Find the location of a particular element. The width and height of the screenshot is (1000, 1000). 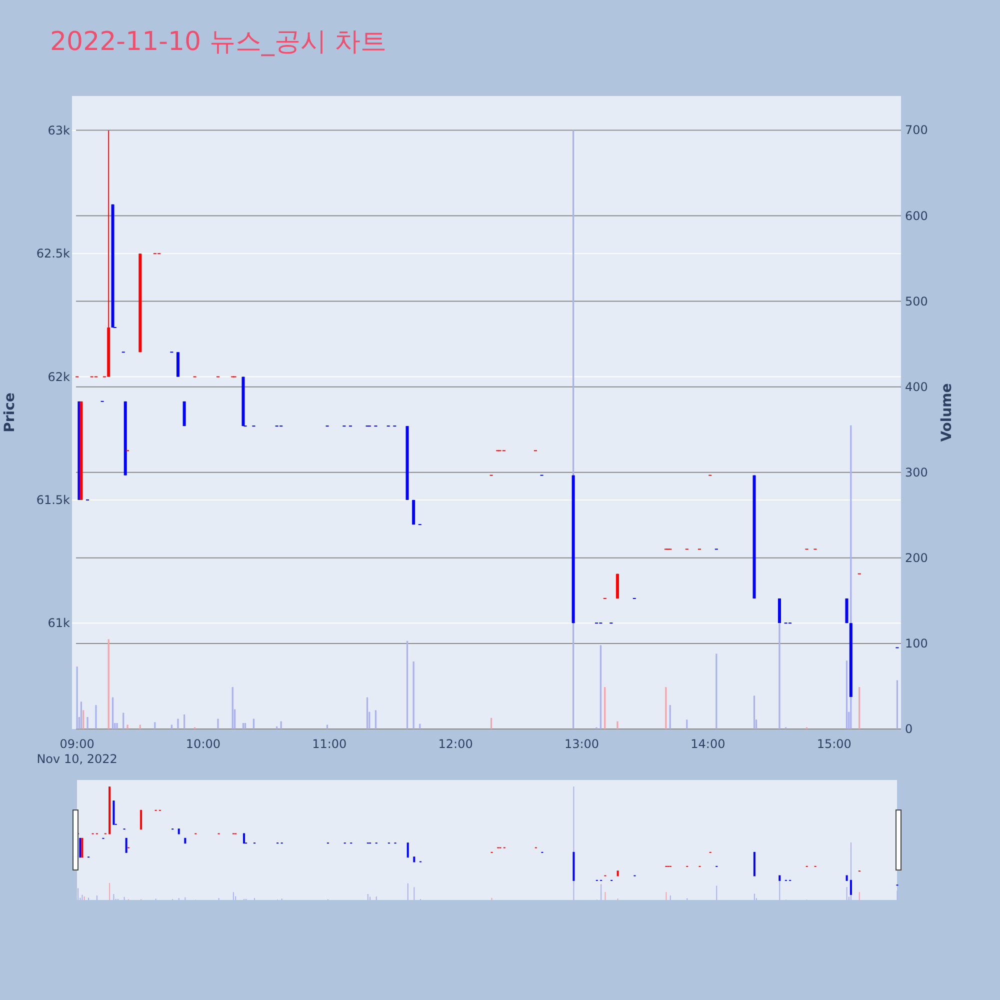

y2-tick-label: 100 is located at coordinates (916, 643).